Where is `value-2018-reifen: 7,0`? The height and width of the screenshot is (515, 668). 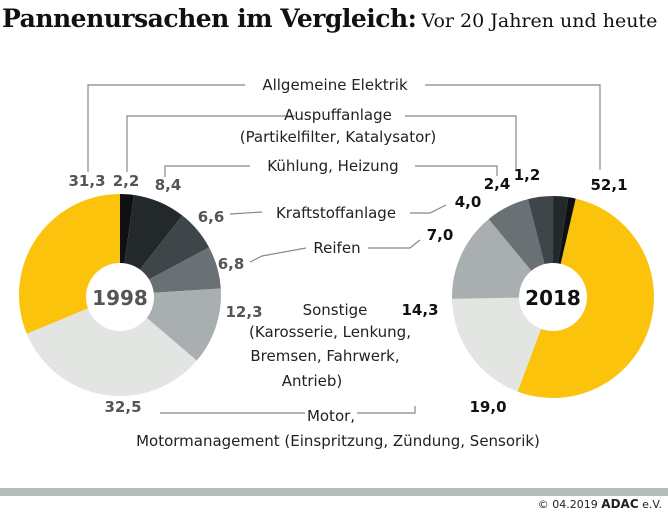 value-2018-reifen: 7,0 is located at coordinates (440, 235).